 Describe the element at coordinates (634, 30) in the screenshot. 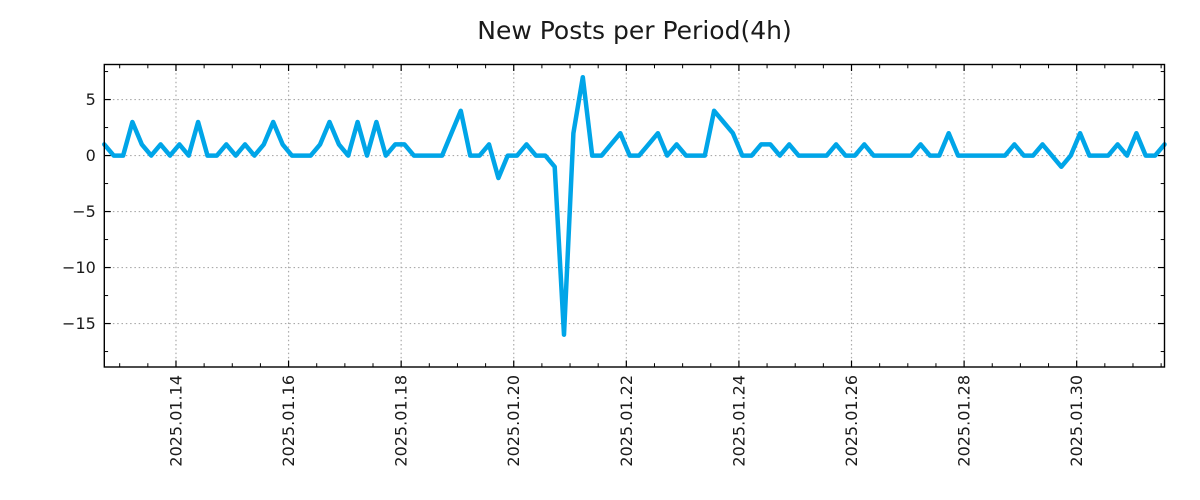

I see `chart-title: New Posts per Period(4h)` at that location.